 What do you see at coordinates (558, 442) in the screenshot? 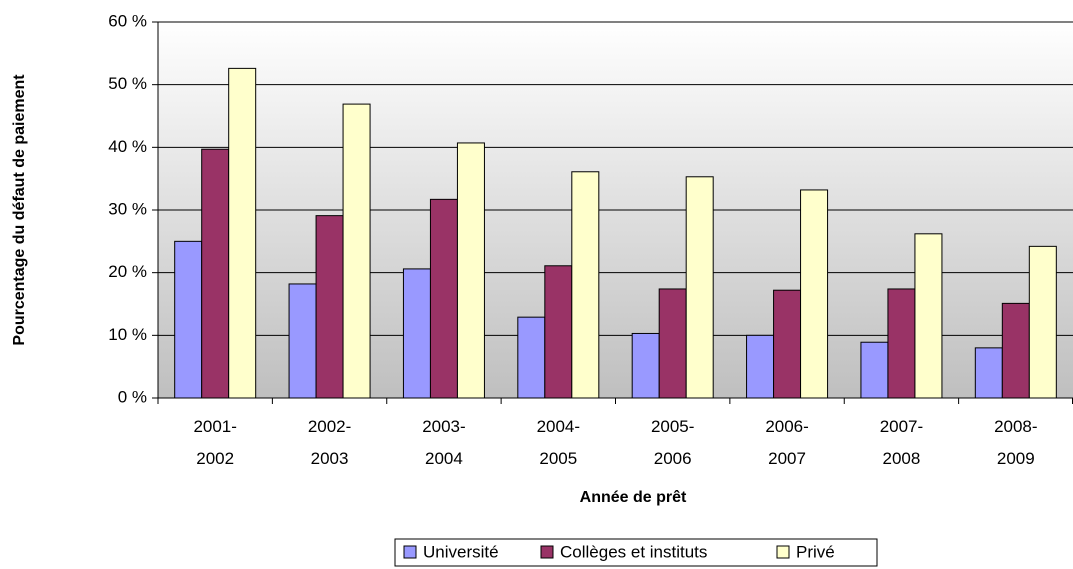
I see `x-tick-label: 2004-2005` at bounding box center [558, 442].